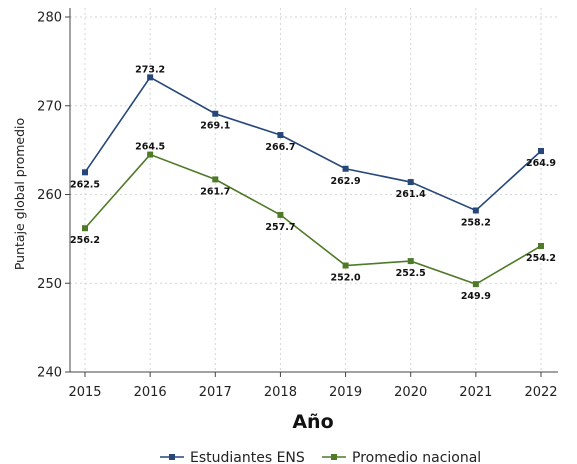 The width and height of the screenshot is (577, 464). What do you see at coordinates (346, 278) in the screenshot?
I see `data-label: 252.0` at bounding box center [346, 278].